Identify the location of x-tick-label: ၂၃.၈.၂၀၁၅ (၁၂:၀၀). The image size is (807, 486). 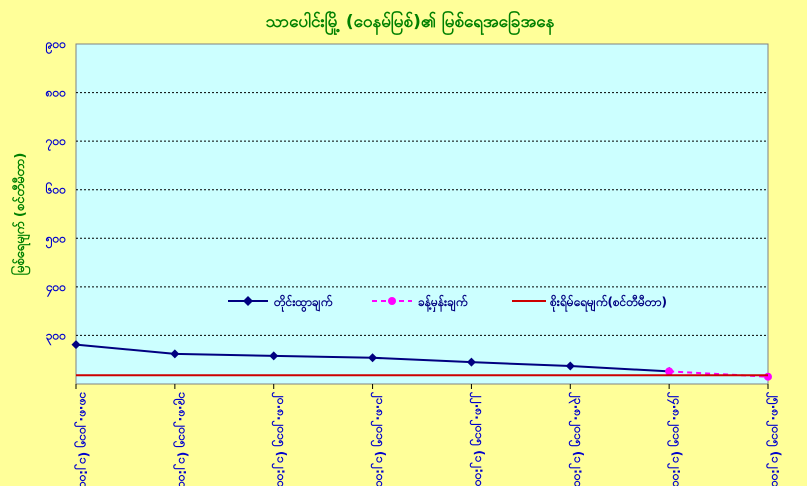
(576, 438).